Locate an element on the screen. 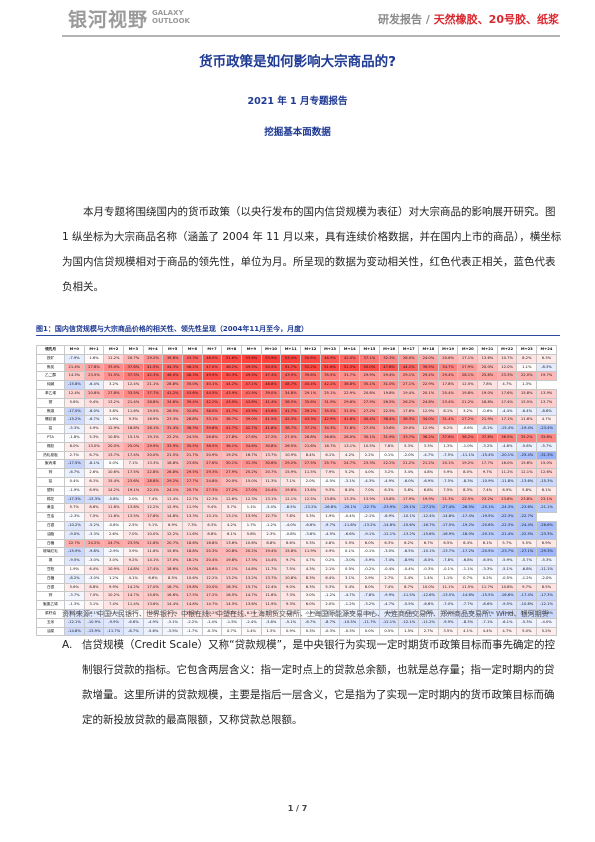 The image size is (595, 842). heatmap-cell: 30.8% is located at coordinates (271, 446).